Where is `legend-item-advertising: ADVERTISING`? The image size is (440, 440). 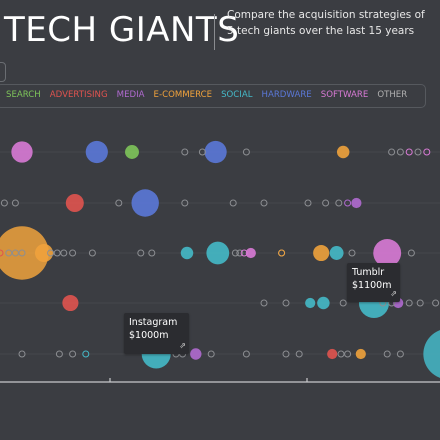
legend-item-advertising: ADVERTISING is located at coordinates (78, 95).